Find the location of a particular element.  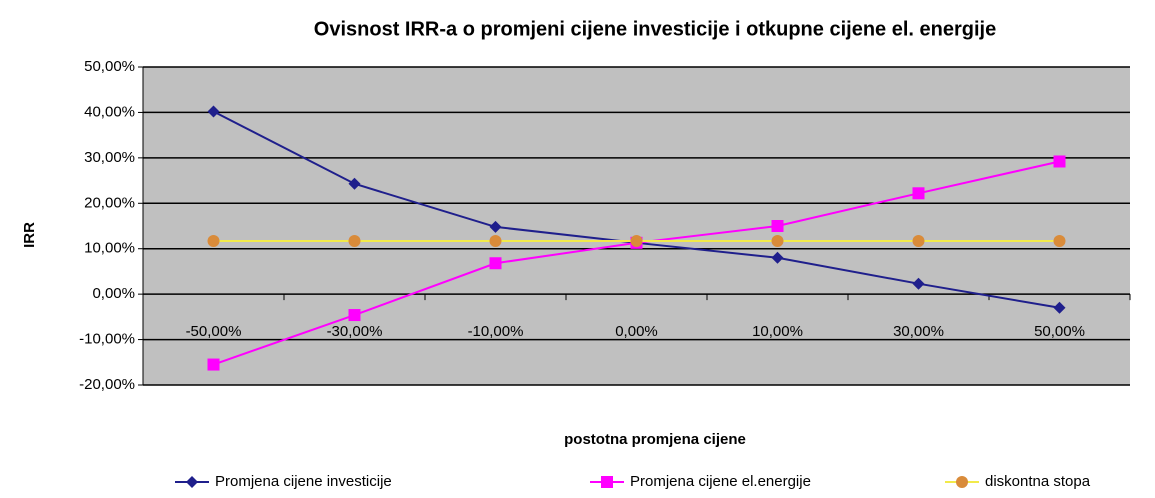

legend-label: Promjena cijene el.energije is located at coordinates (720, 481).